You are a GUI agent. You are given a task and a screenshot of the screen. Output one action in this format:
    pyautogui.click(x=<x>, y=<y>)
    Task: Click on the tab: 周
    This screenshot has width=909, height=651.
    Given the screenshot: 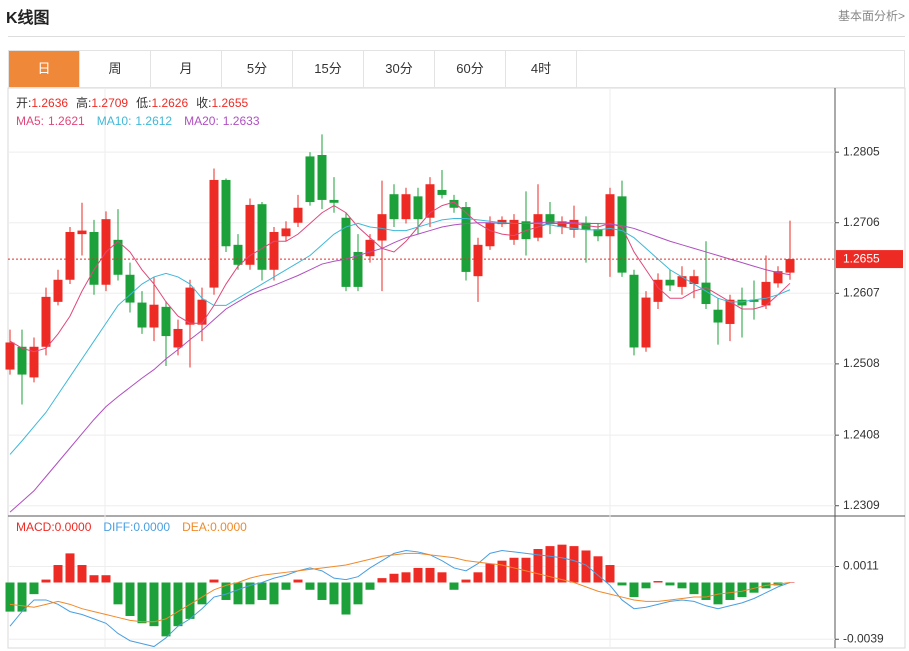 What is the action you would take?
    pyautogui.click(x=115, y=69)
    